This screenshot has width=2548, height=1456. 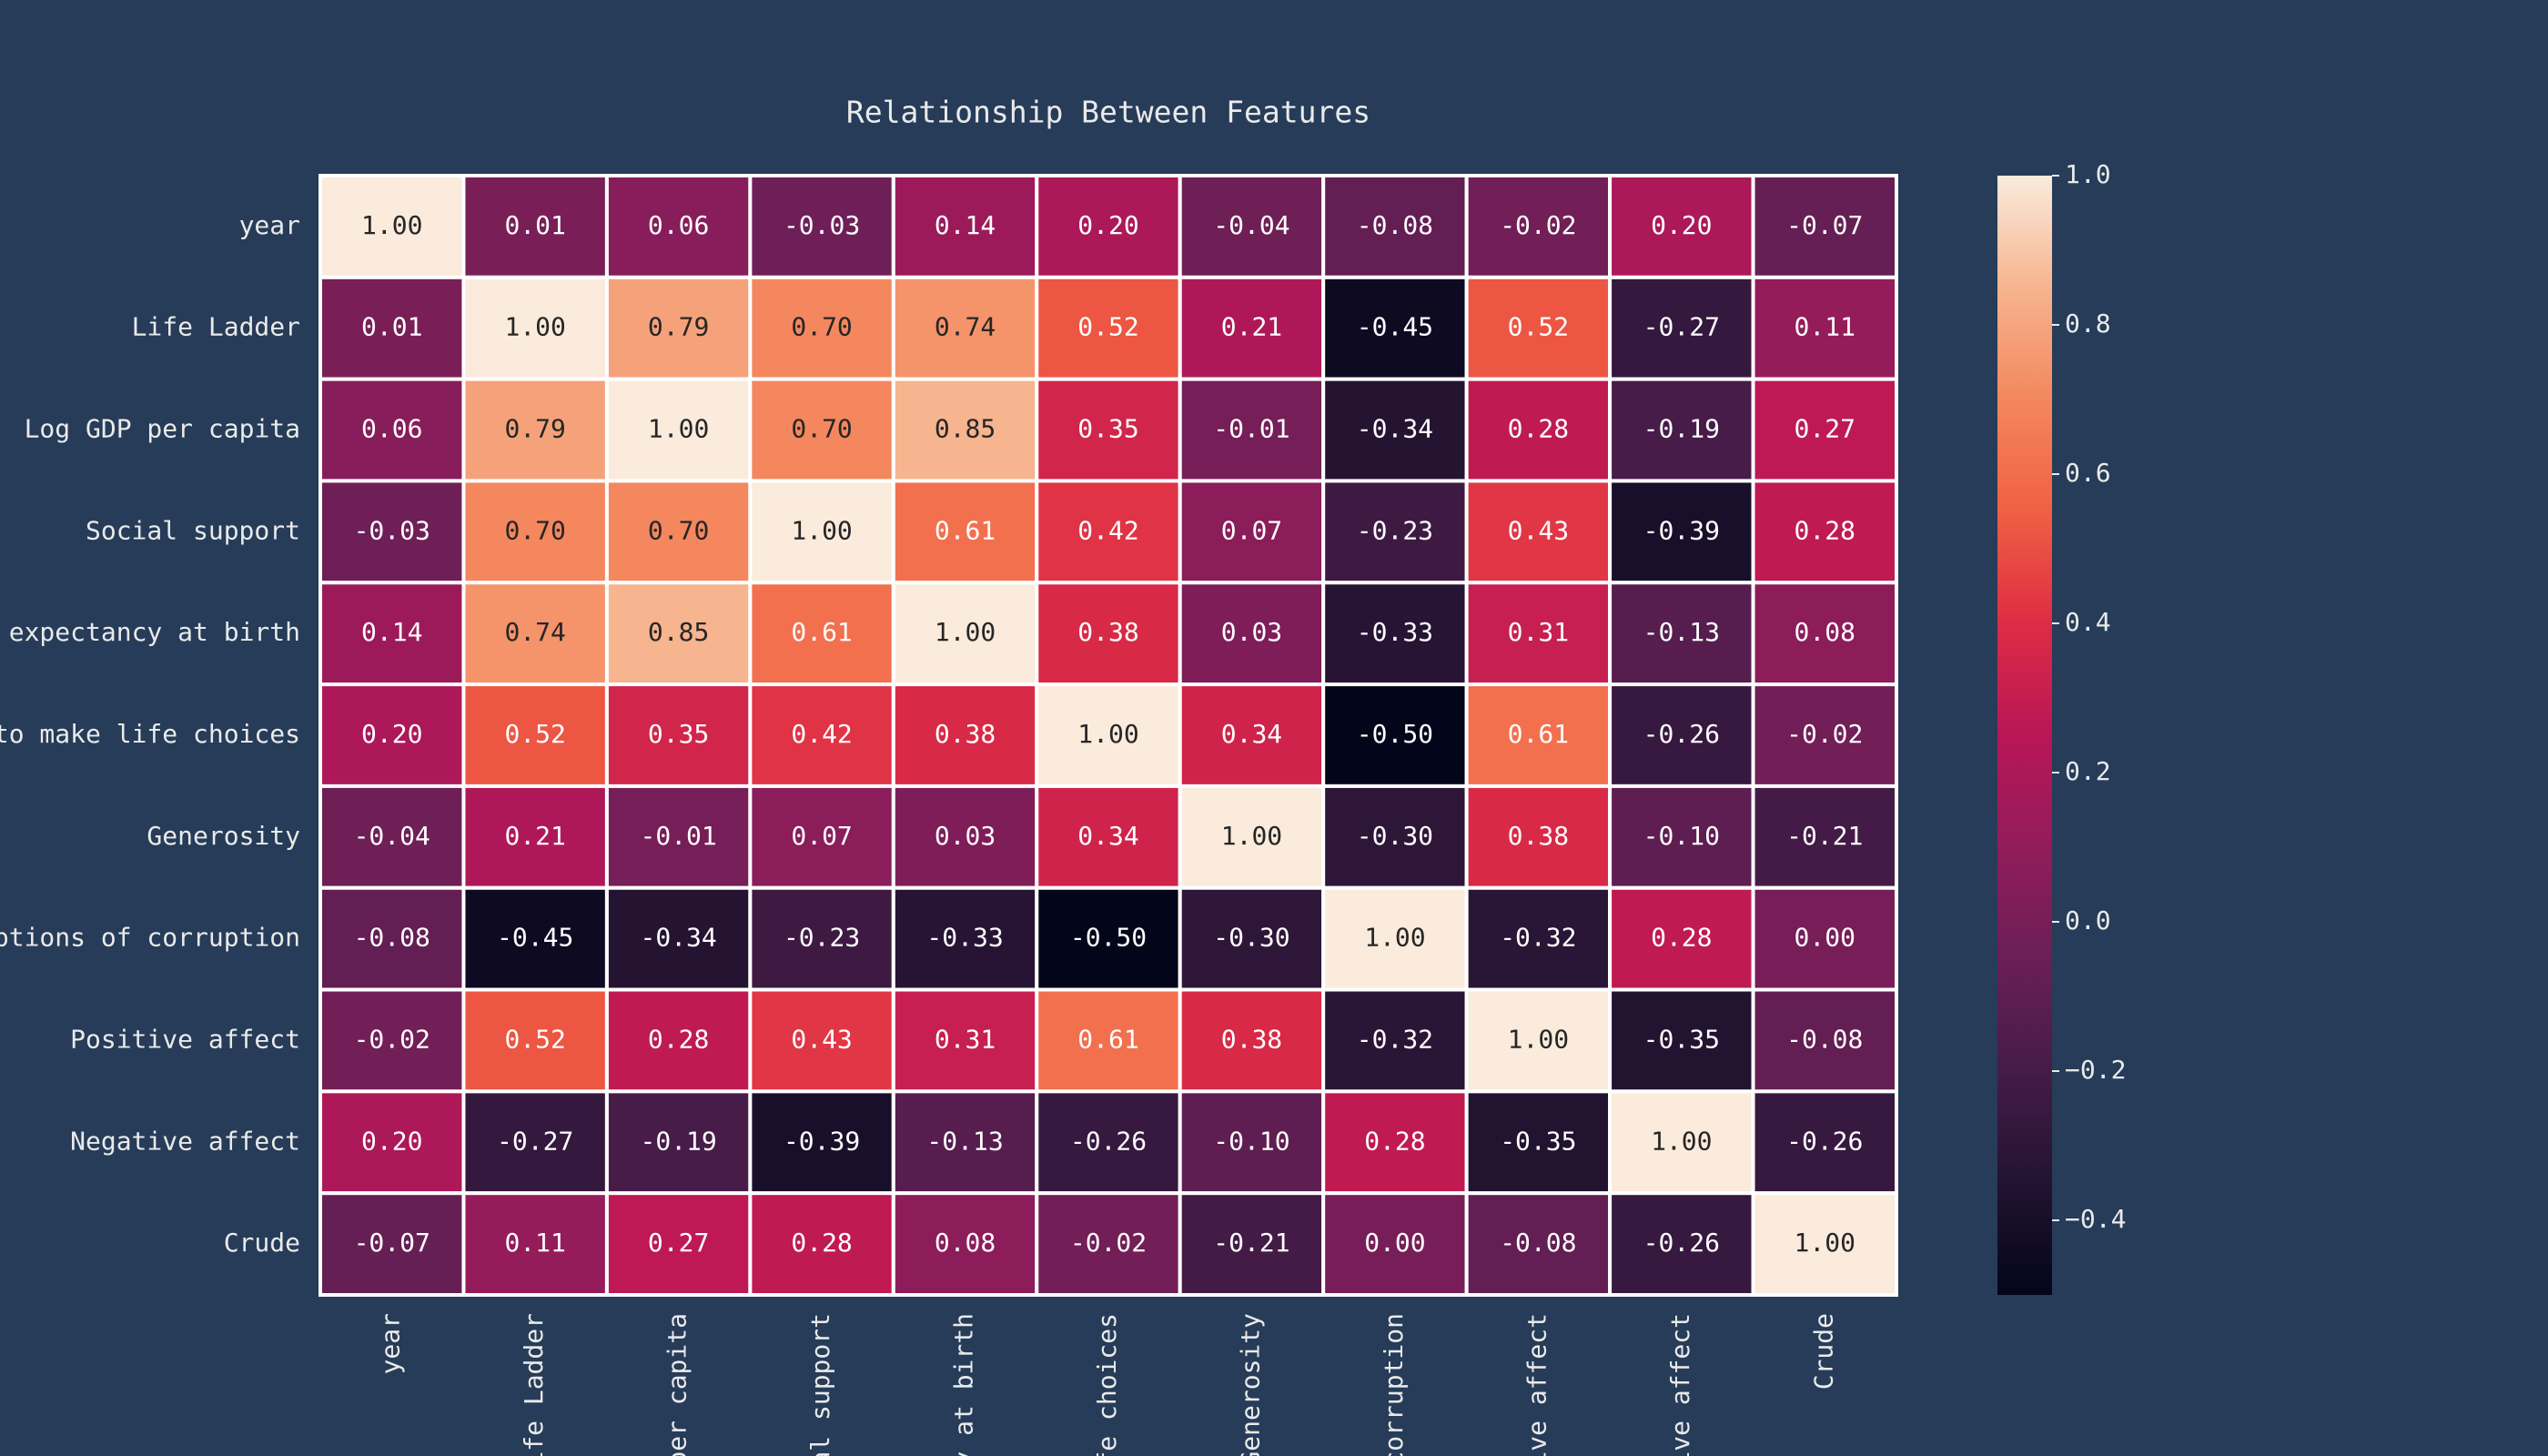 I want to click on cell-label: -0.19, so click(x=678, y=1141).